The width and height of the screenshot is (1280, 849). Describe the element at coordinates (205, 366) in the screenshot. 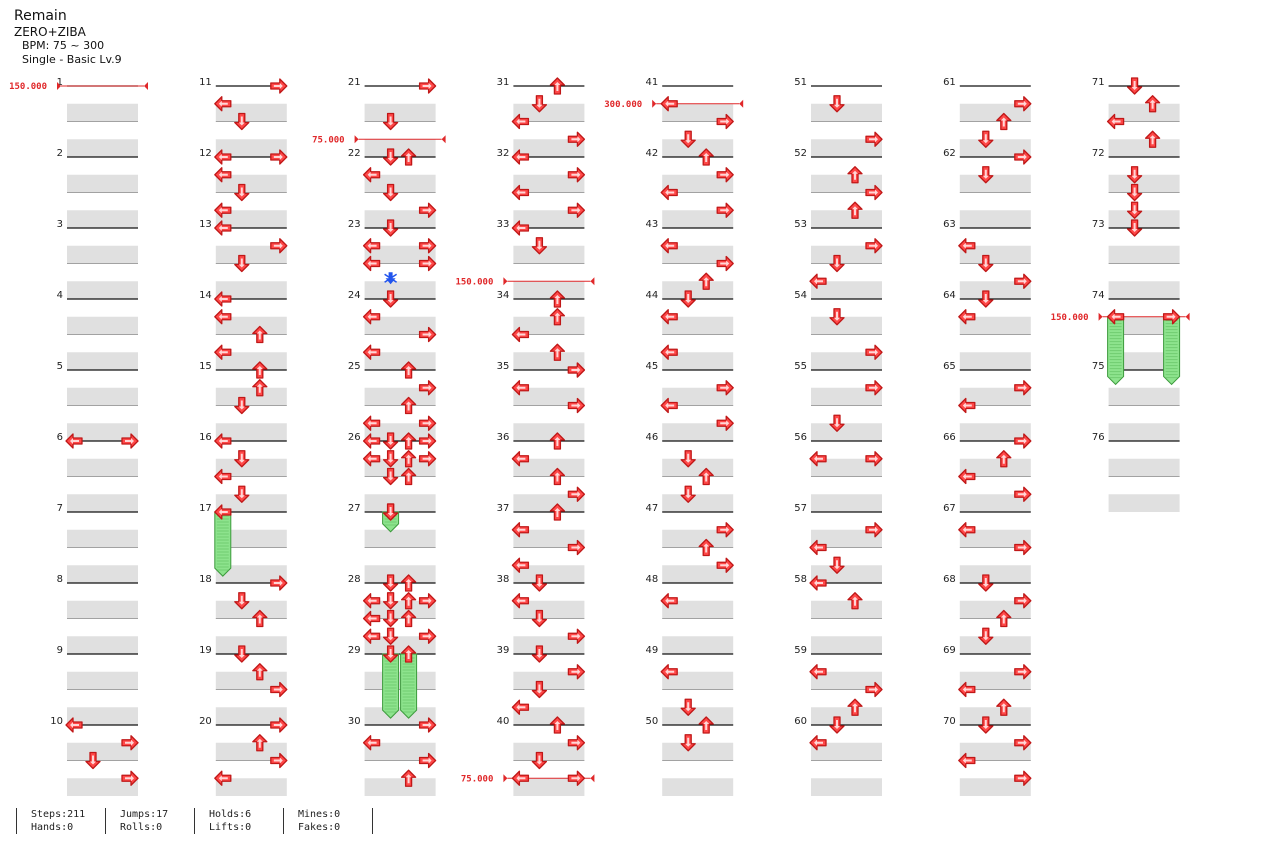

I see `measure-number: 15` at that location.